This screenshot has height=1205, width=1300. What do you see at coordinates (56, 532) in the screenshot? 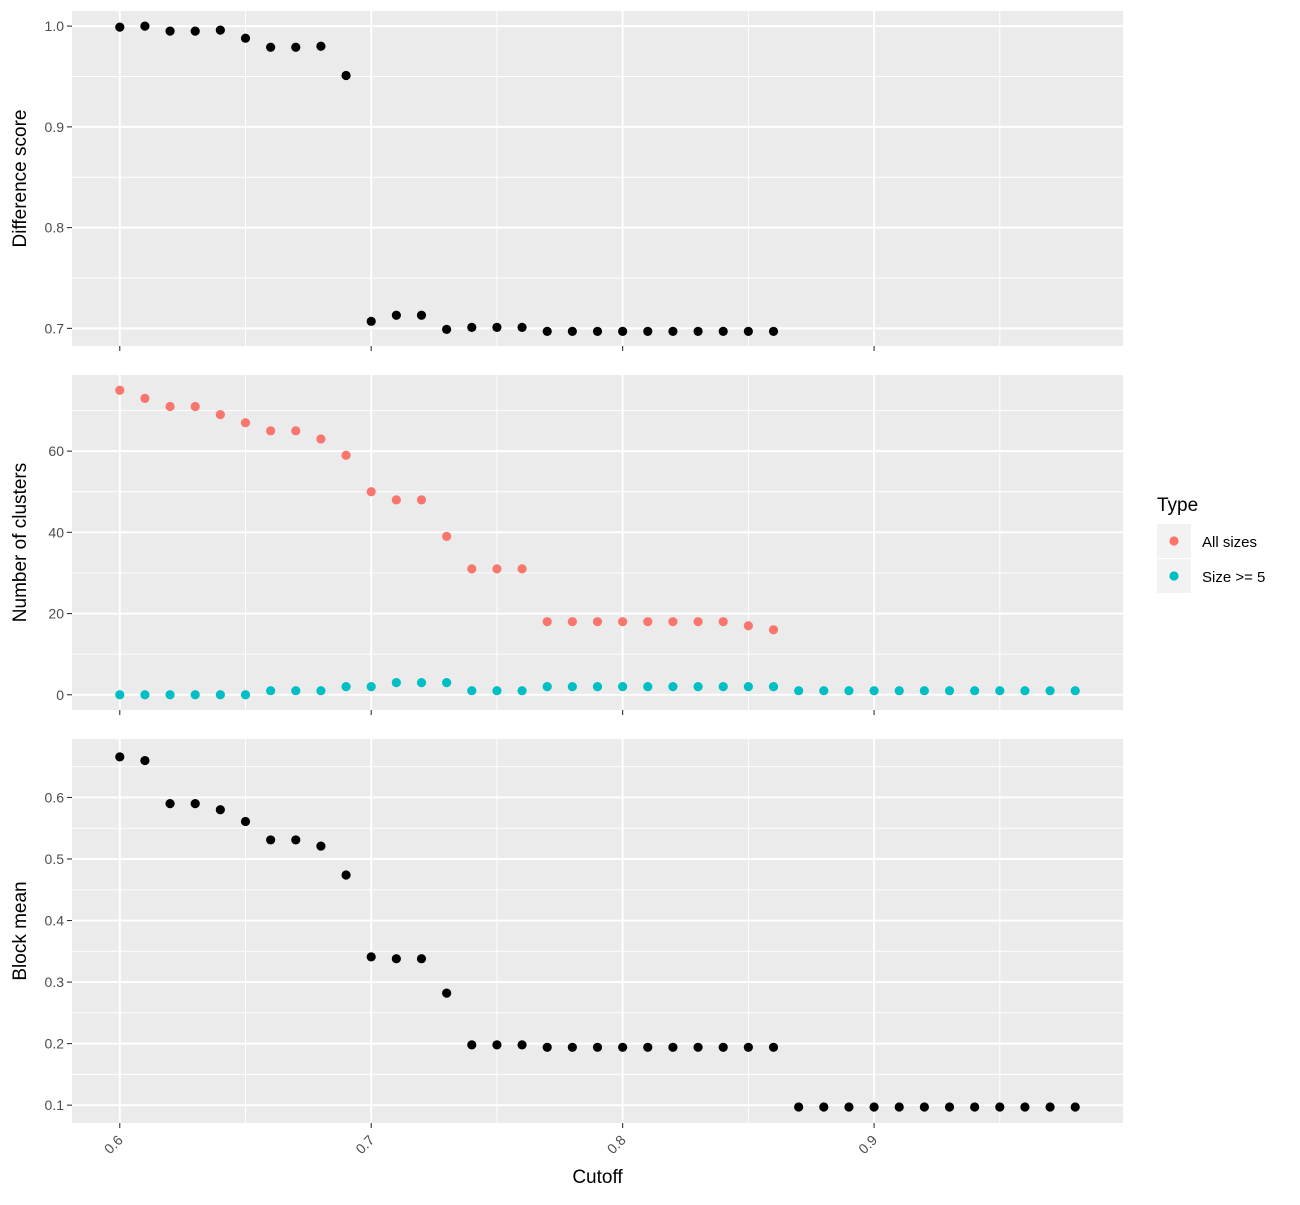
I see `y-tick-label: 40` at bounding box center [56, 532].